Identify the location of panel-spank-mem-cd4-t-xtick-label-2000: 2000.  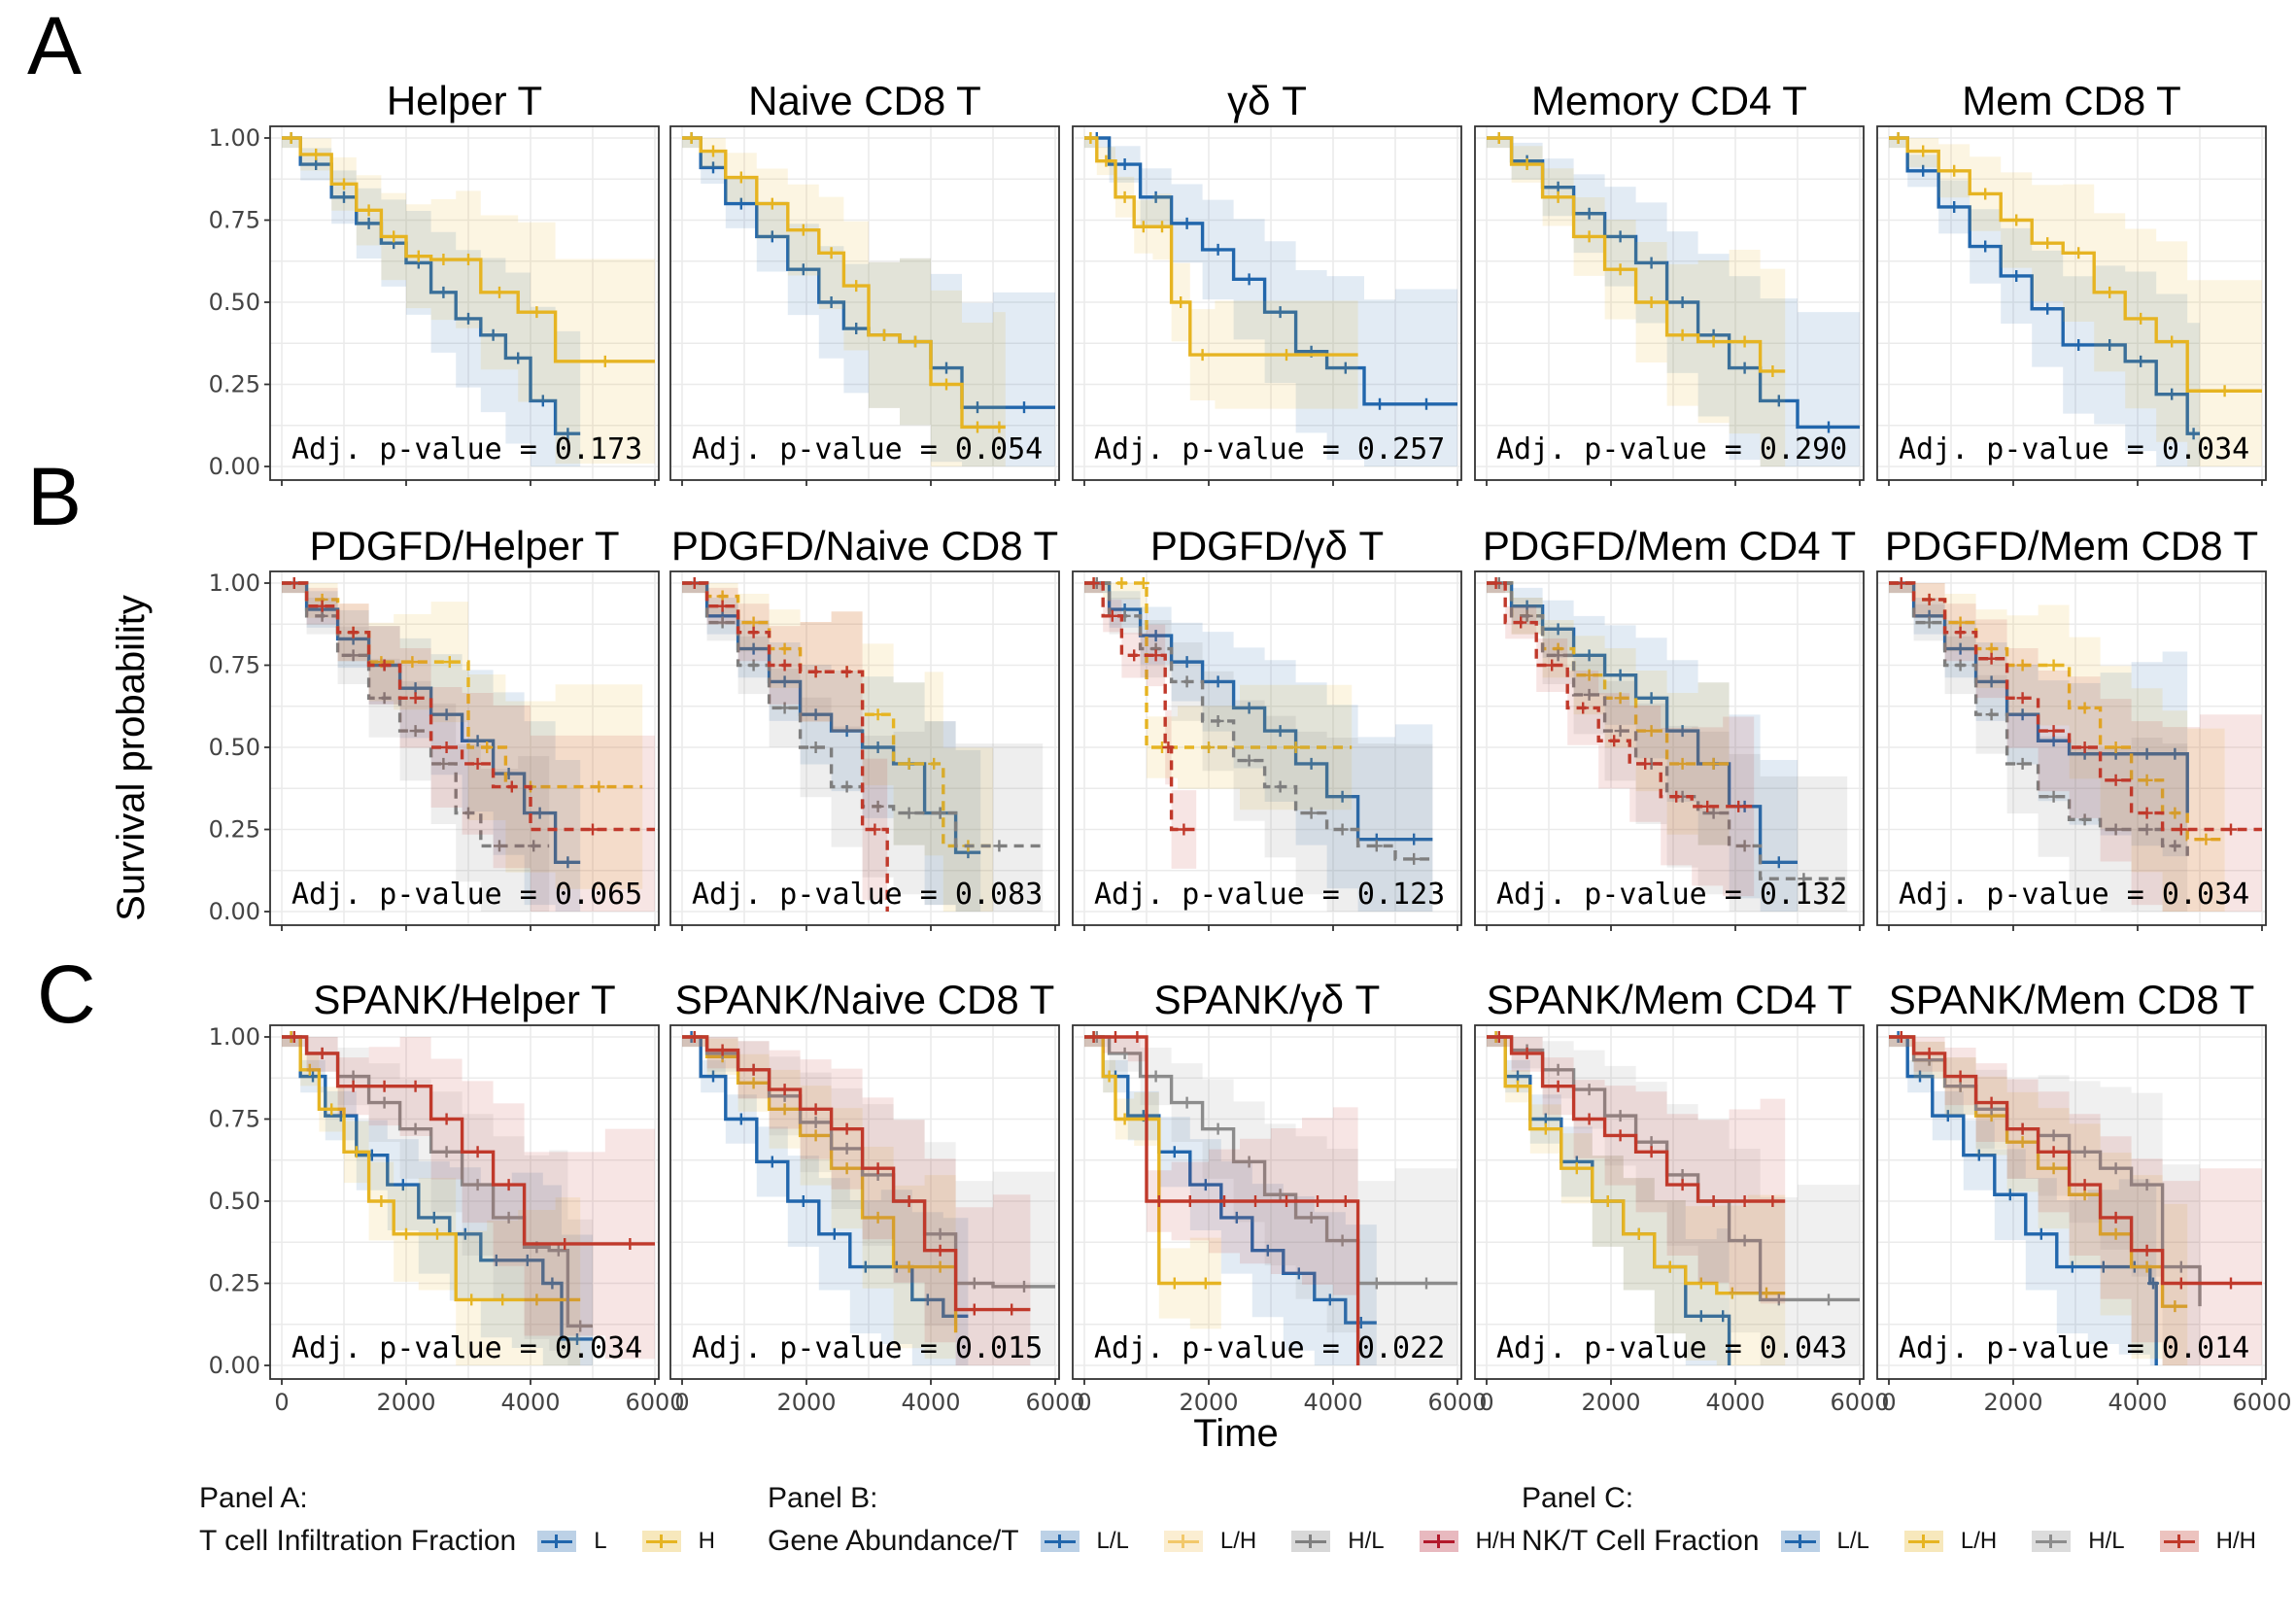
(1610, 1402).